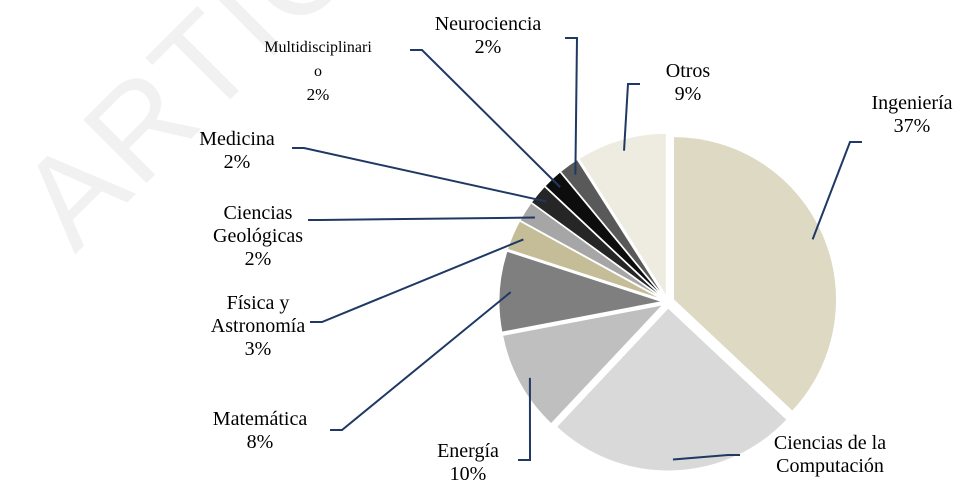 The height and width of the screenshot is (493, 973). I want to click on slice-label: Otros 9%, so click(688, 83).